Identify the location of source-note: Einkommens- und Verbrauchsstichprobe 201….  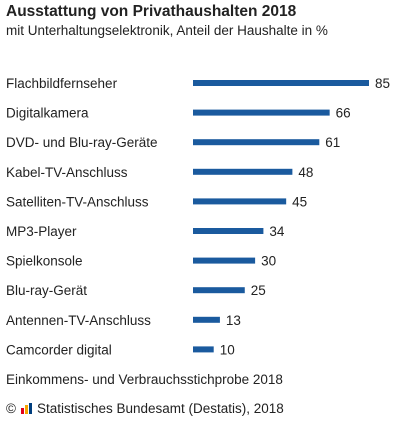
(144, 379).